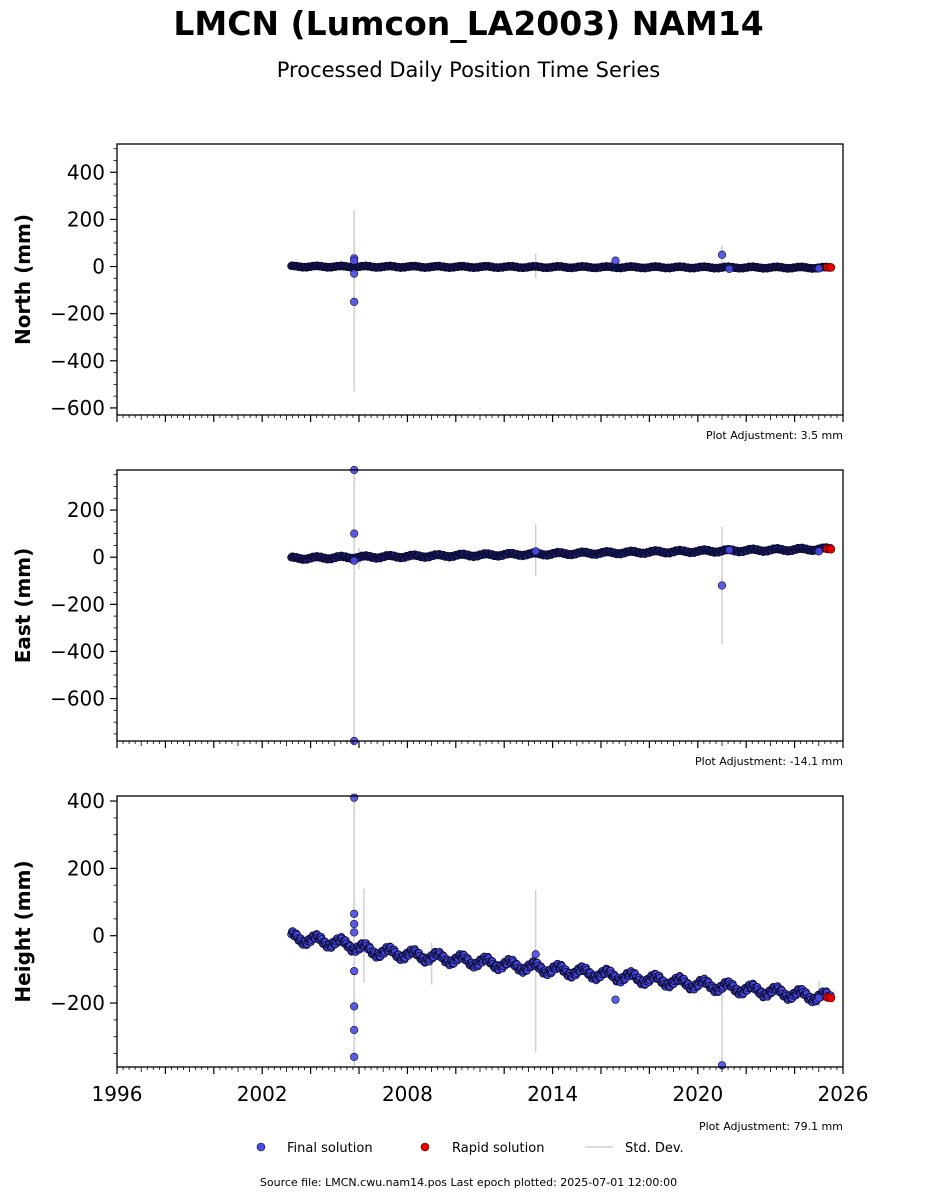 The height and width of the screenshot is (1200, 937). What do you see at coordinates (771, 1126) in the screenshot?
I see `plot-adjustment-note: Plot Adjustment: 79.1 mm` at bounding box center [771, 1126].